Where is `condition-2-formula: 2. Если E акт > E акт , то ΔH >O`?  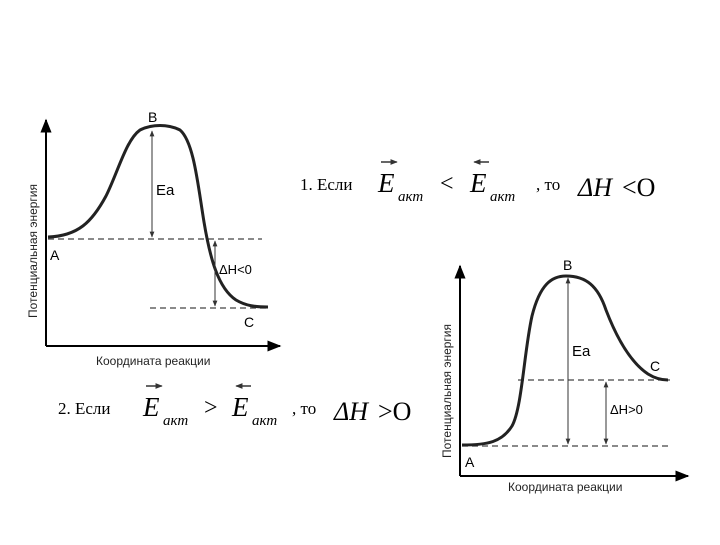
condition-2-formula: 2. Если E акт > E акт , то ΔH >O is located at coordinates (234, 406).